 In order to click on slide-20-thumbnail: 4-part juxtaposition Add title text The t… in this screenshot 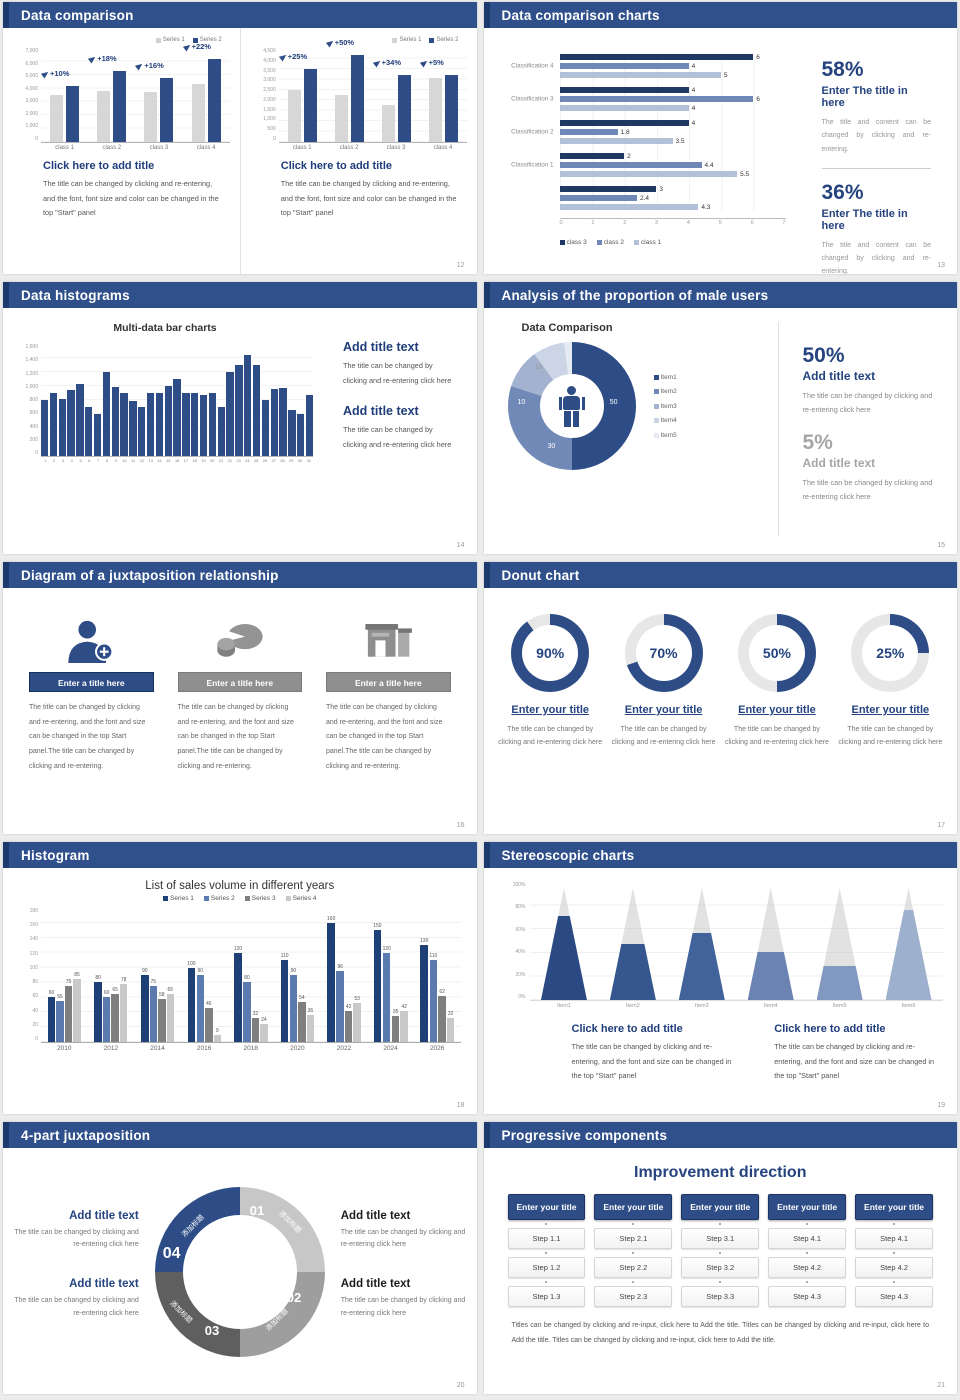, I will do `click(240, 1258)`.